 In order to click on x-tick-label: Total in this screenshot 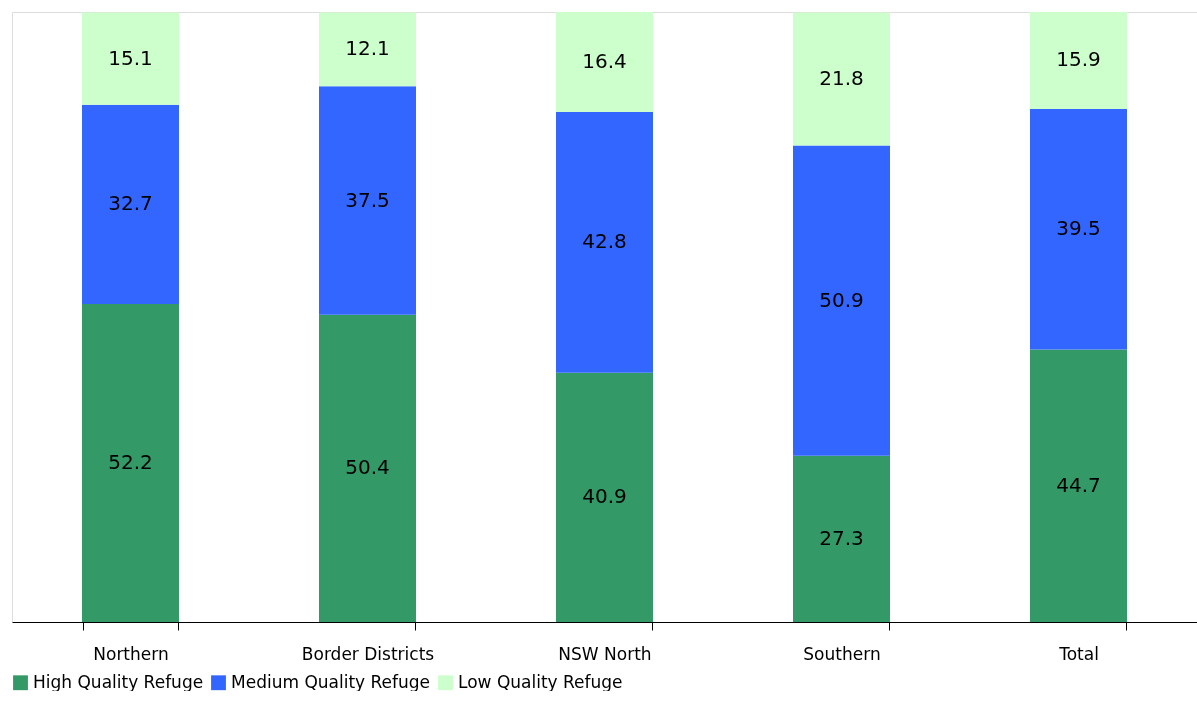, I will do `click(1078, 653)`.